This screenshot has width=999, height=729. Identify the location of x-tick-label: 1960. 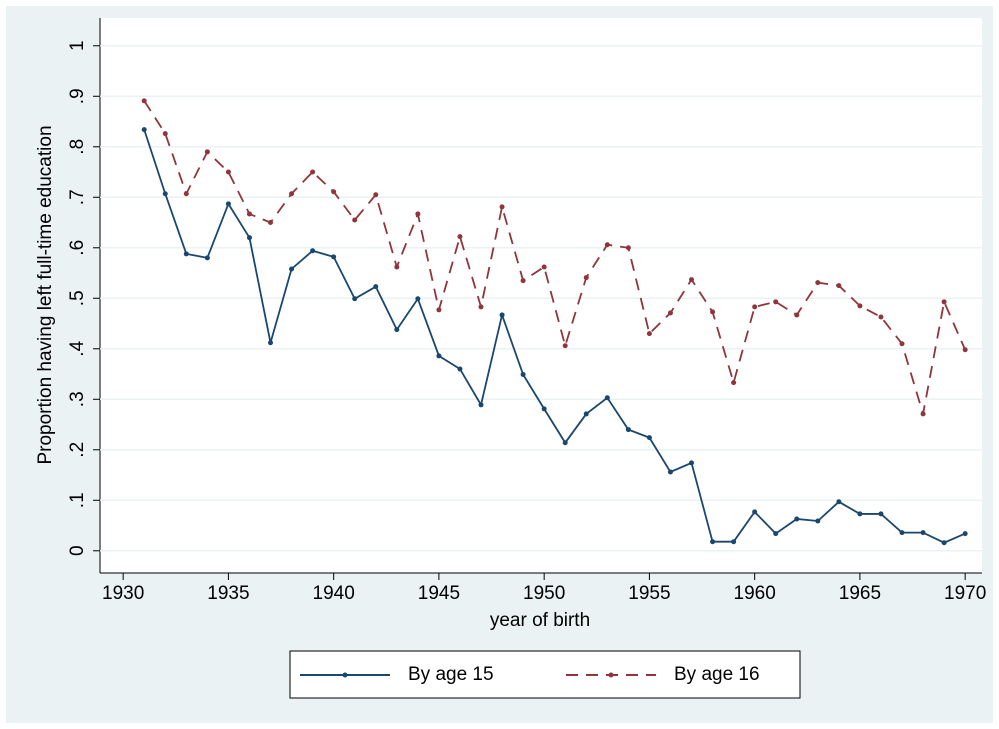
(755, 593).